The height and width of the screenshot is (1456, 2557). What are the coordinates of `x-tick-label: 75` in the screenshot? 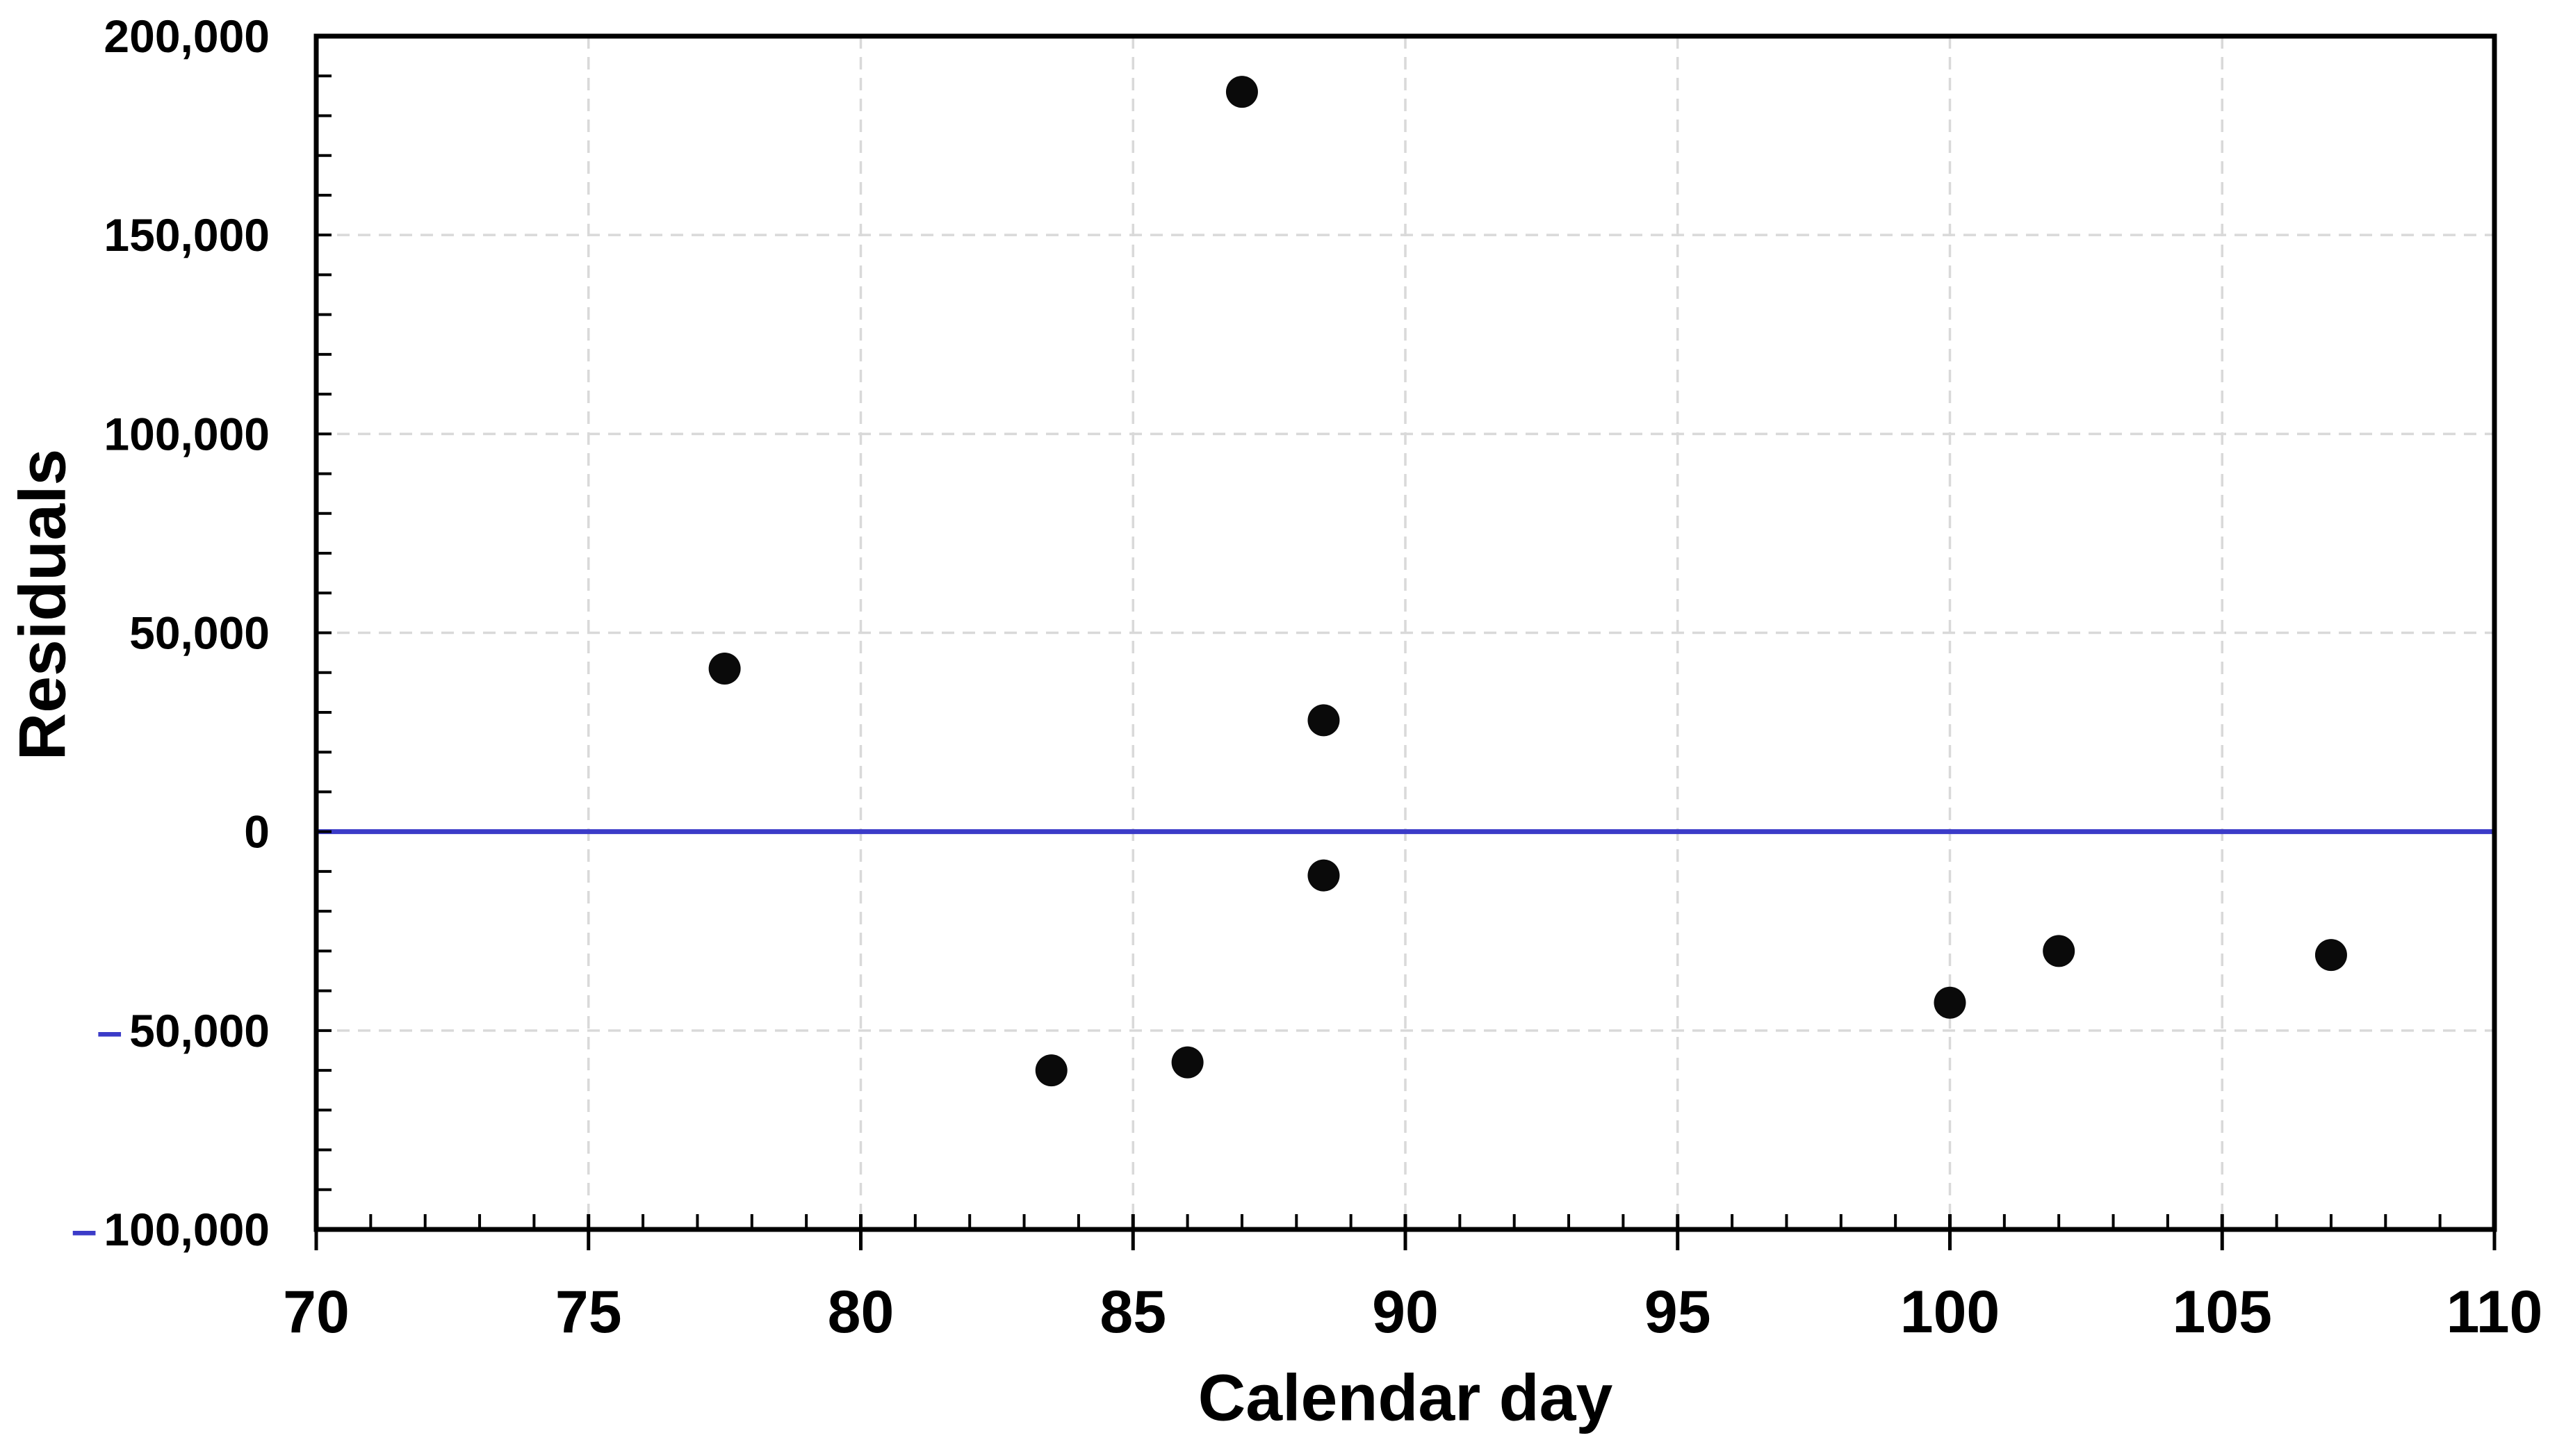 It's located at (588, 1312).